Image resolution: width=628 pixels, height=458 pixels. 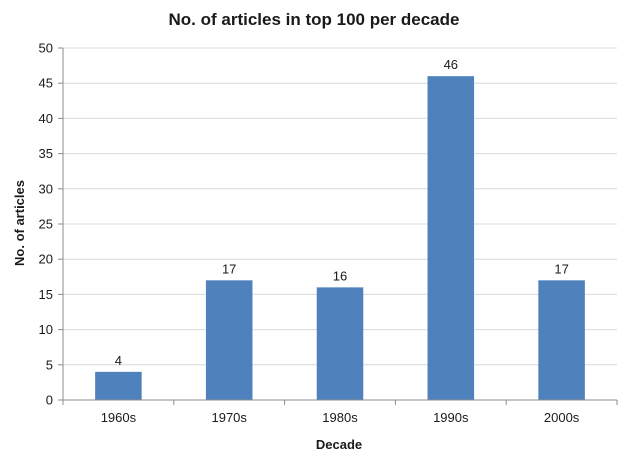 I want to click on y-tick-label: 50, so click(x=46, y=48).